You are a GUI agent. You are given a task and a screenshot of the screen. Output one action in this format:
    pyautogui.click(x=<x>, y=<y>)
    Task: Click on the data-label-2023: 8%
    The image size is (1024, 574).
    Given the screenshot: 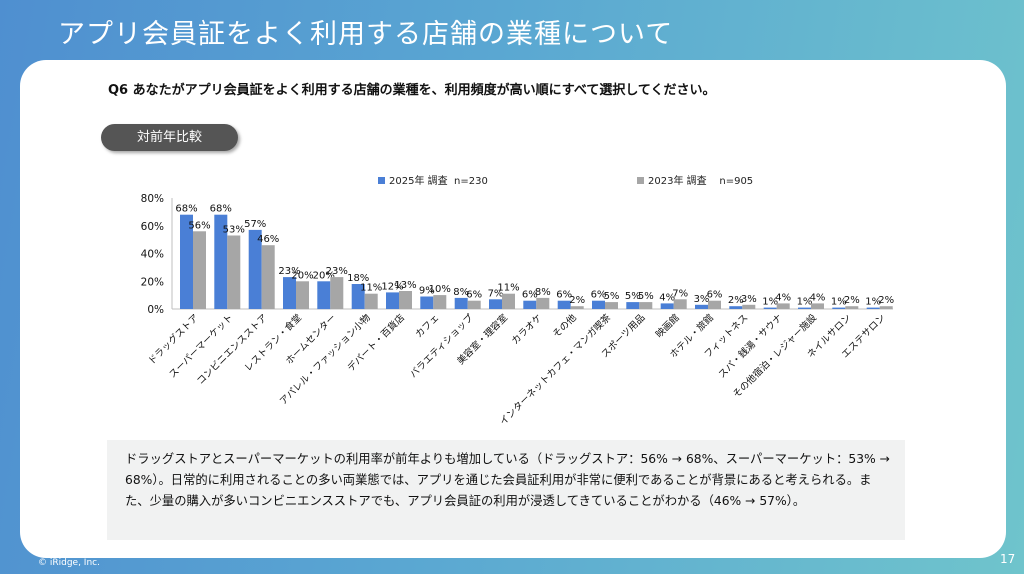 What is the action you would take?
    pyautogui.click(x=543, y=292)
    